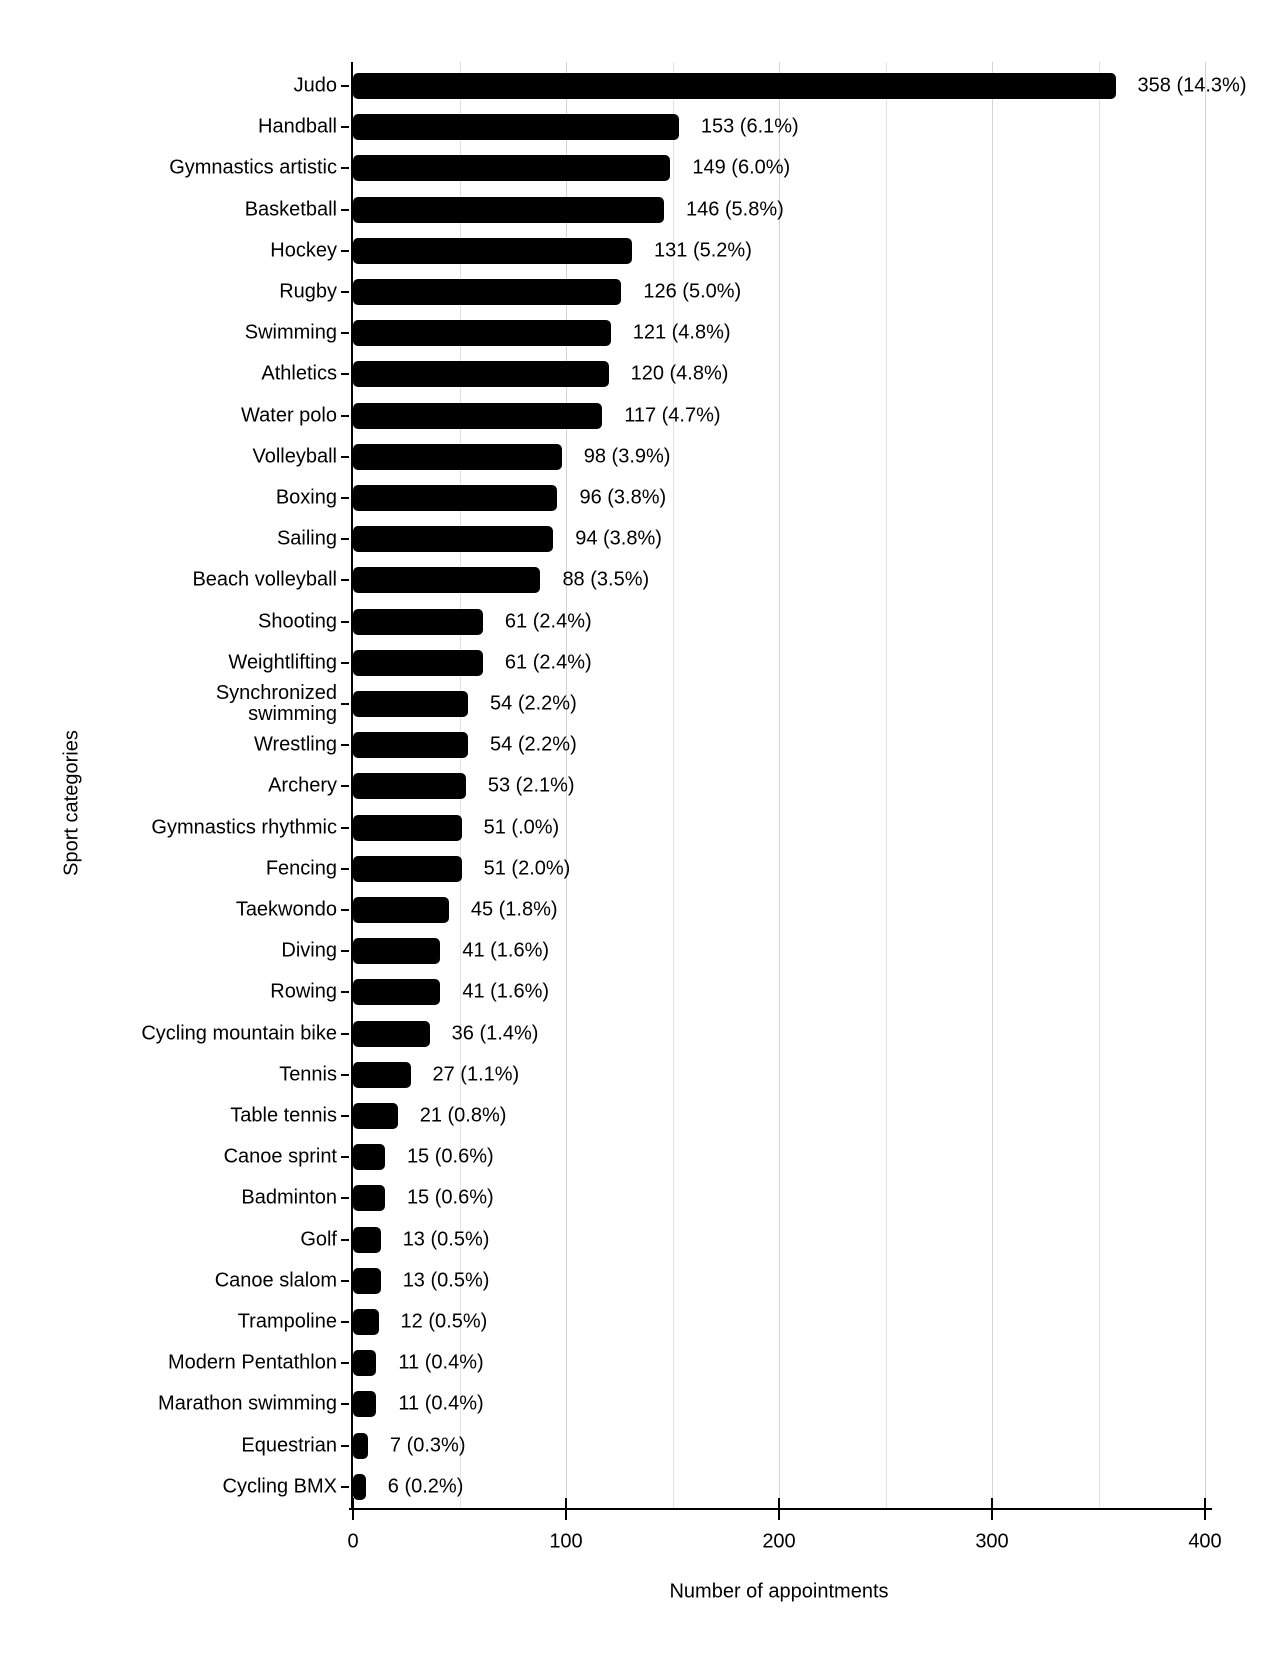 The image size is (1268, 1667). I want to click on x-tick-label: 200, so click(779, 1541).